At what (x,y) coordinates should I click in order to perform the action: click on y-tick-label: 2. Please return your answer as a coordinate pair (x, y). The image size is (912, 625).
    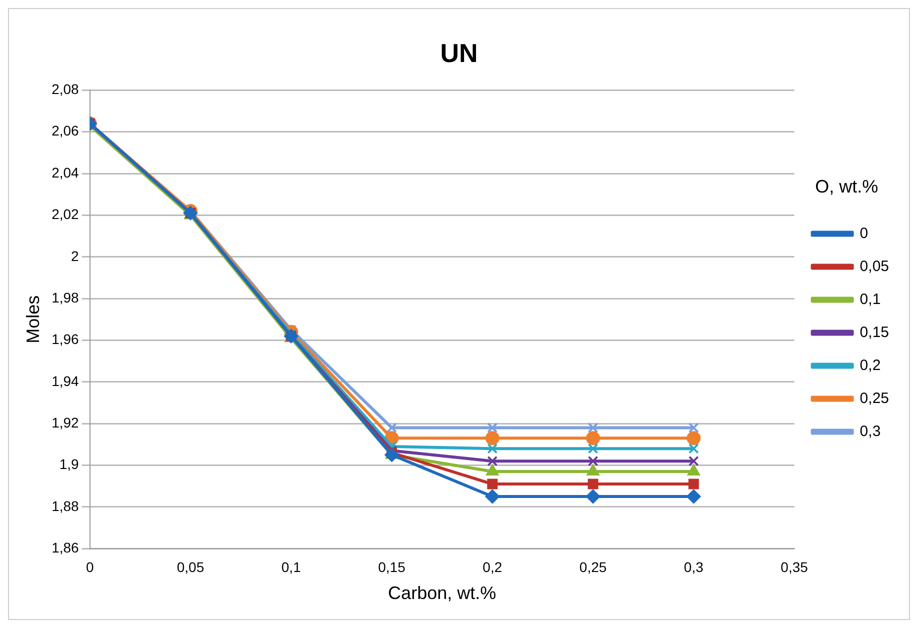
    Looking at the image, I should click on (75, 256).